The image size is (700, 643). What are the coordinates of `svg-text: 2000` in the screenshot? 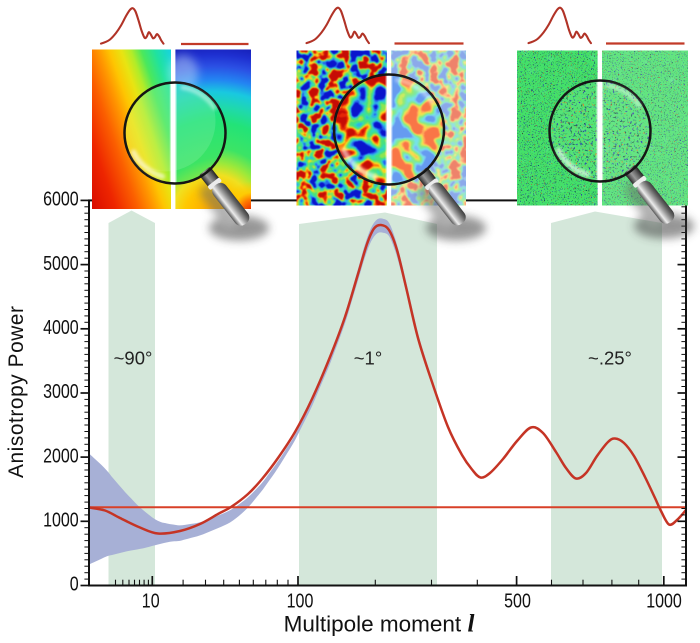 It's located at (61, 456).